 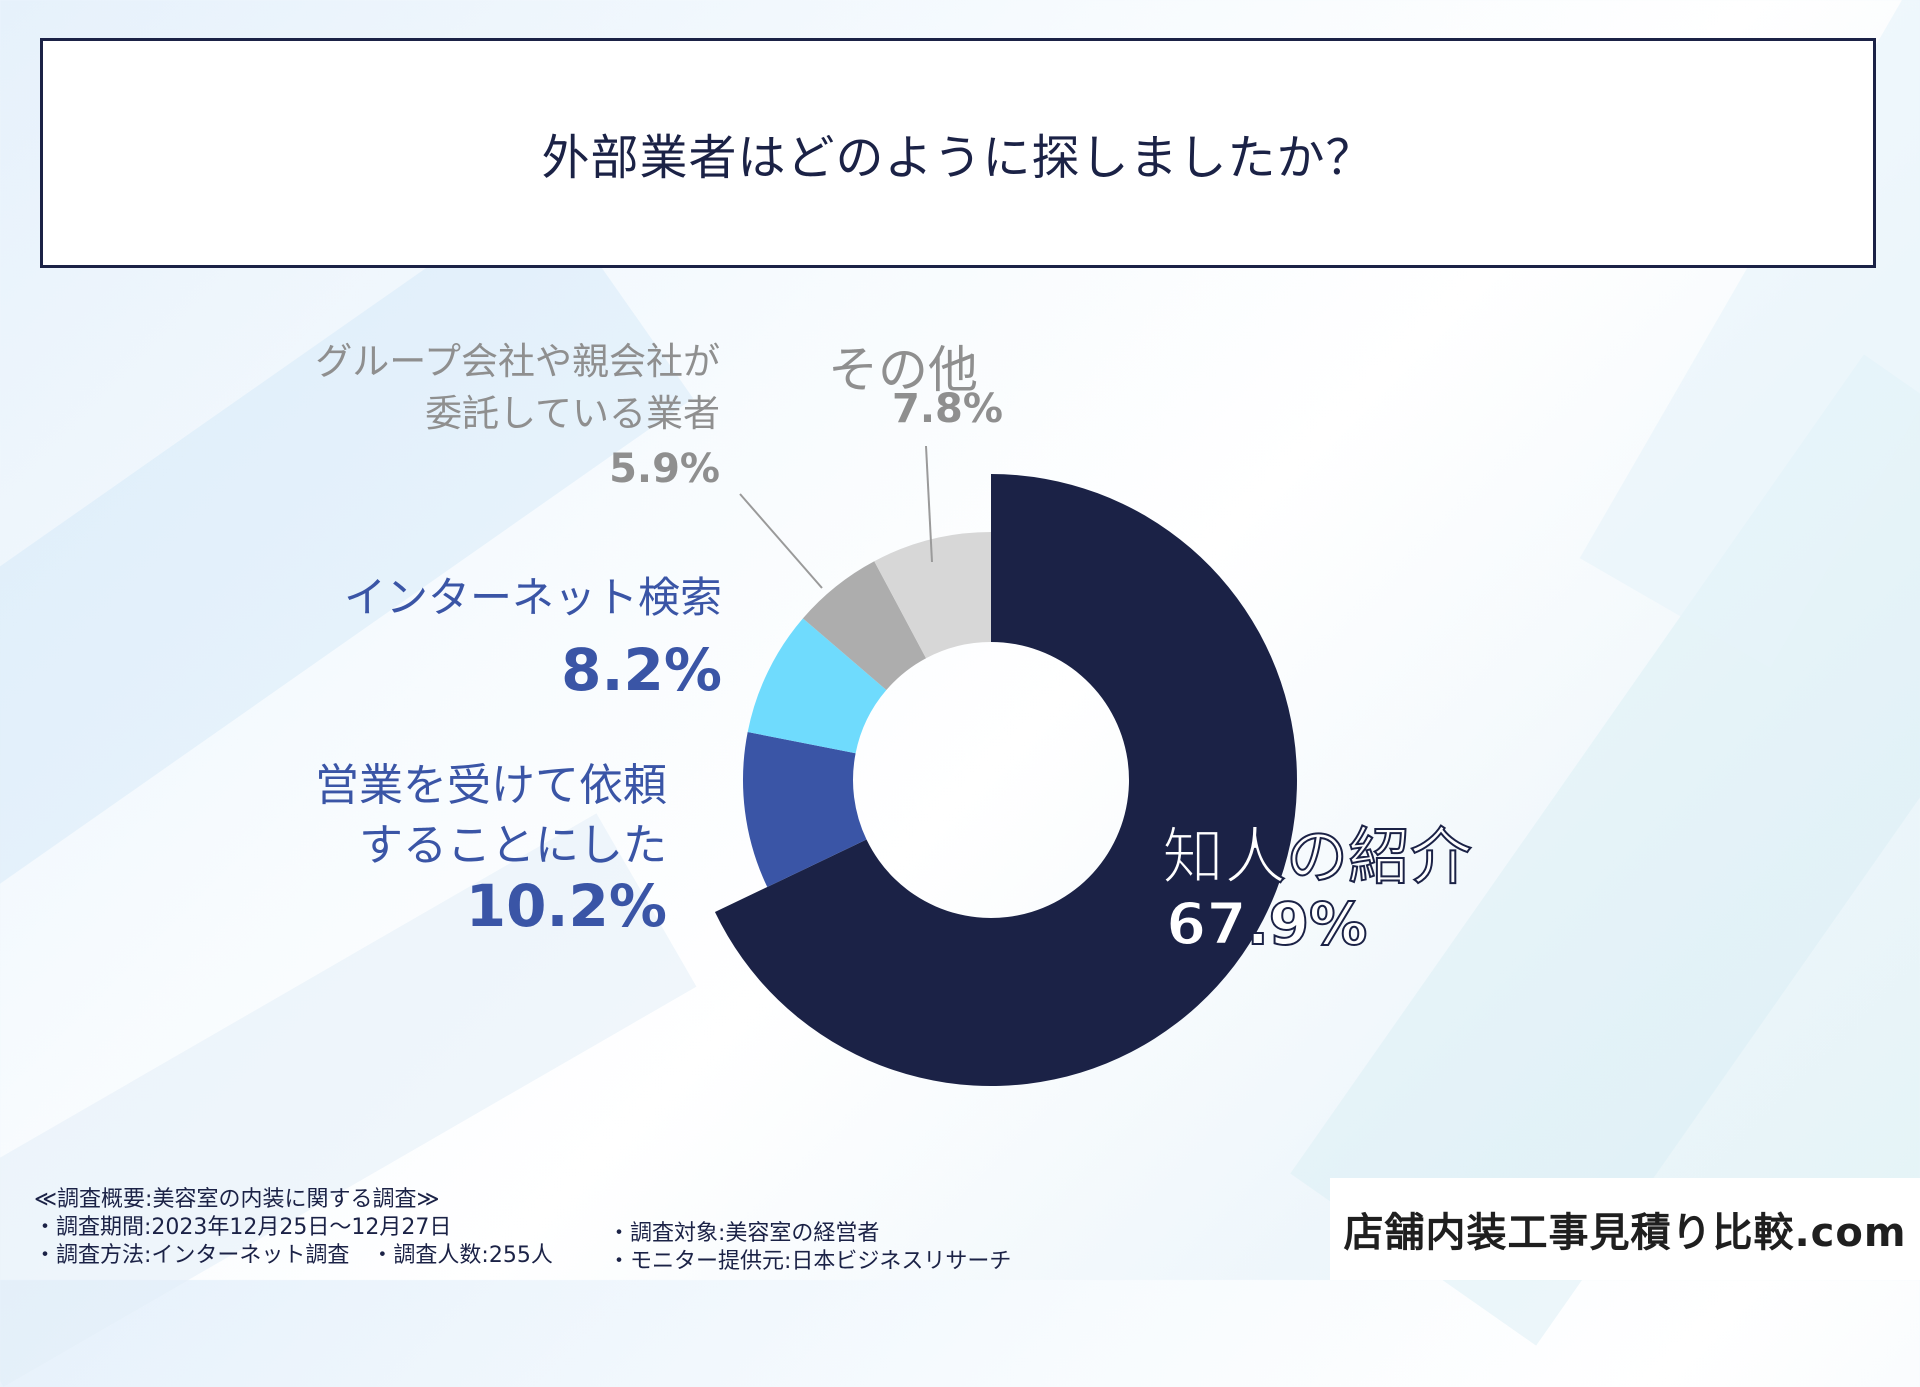 What do you see at coordinates (903, 370) in the screenshot?
I see `label-other: その他` at bounding box center [903, 370].